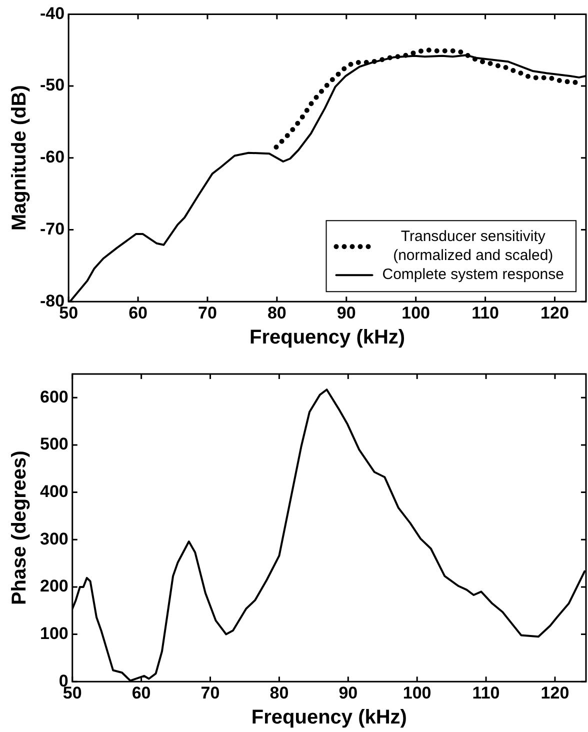 This screenshot has width=588, height=732. I want to click on y-tick-label: 100, so click(54, 633).